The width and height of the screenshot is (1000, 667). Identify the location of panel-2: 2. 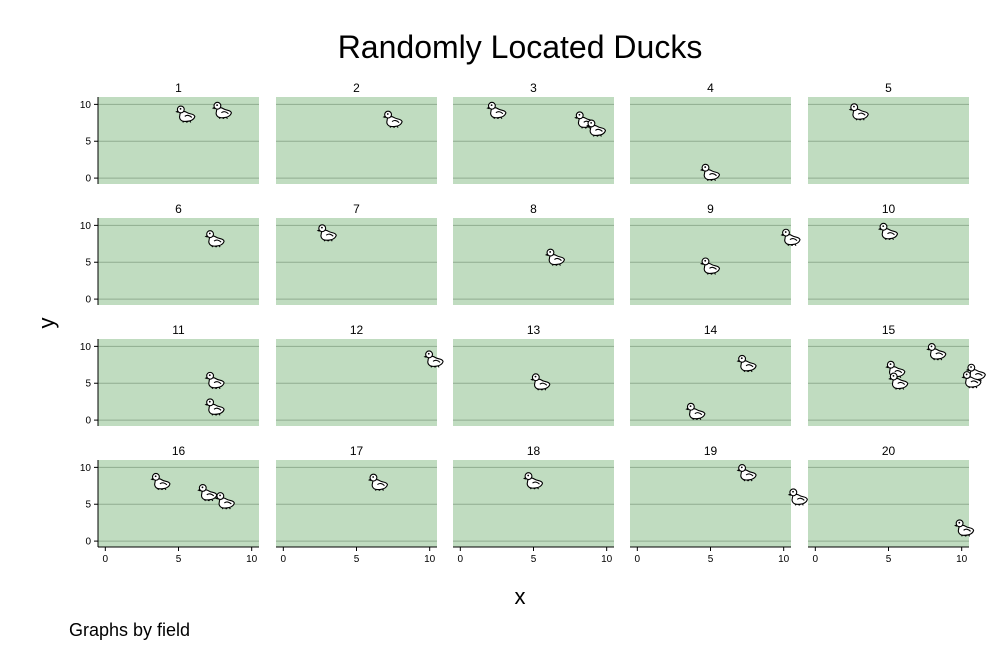
(356, 132).